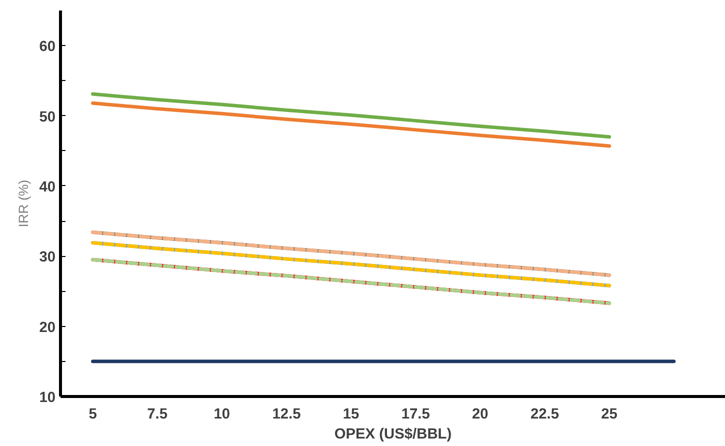  I want to click on y-tick-label: 10, so click(47, 398).